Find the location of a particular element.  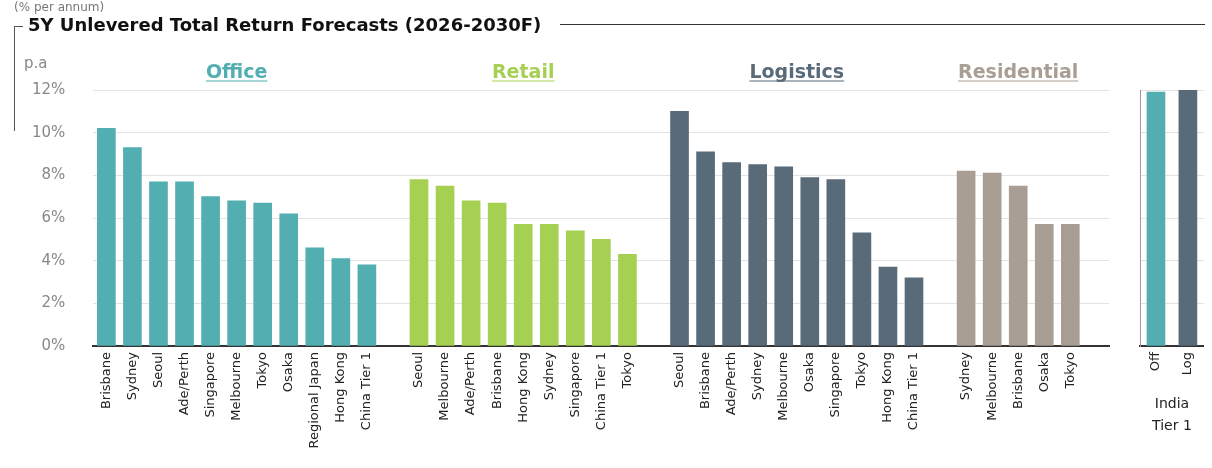

chart-title: 5Y Unlevered Total Return Forecasts (2026-2030F) is located at coordinates (285, 25).